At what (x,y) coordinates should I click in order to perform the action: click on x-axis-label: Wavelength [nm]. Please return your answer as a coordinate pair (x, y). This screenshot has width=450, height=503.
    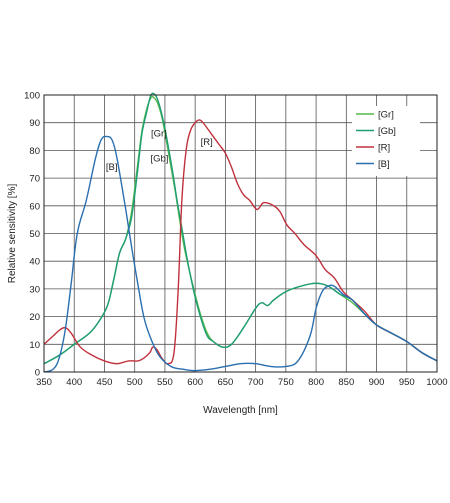
    Looking at the image, I should click on (240, 410).